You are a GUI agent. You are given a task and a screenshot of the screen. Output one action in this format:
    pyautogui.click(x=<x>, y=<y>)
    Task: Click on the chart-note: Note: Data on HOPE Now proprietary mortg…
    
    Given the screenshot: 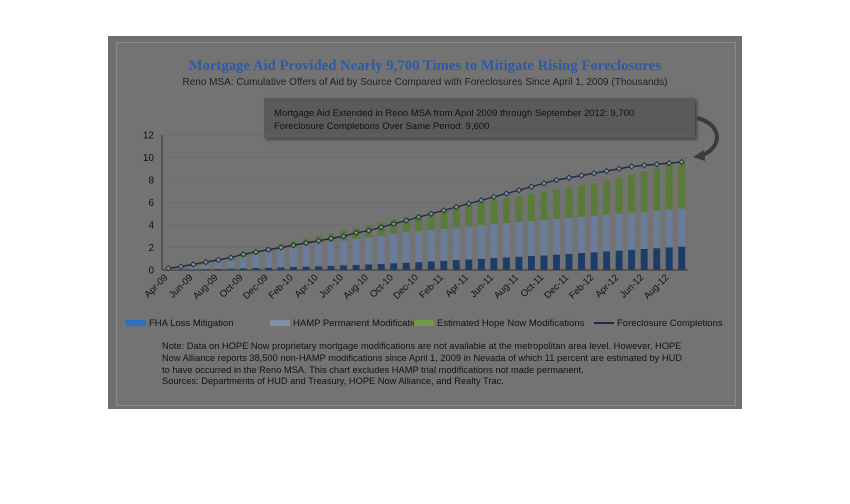 What is the action you would take?
    pyautogui.click(x=442, y=364)
    